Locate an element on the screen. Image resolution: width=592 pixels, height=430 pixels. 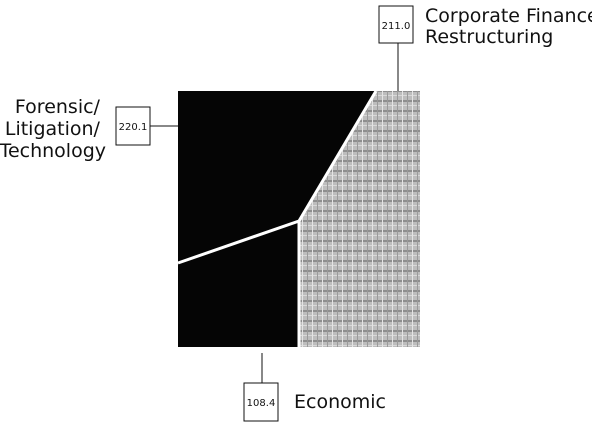
value-box-economic is located at coordinates (261, 402).